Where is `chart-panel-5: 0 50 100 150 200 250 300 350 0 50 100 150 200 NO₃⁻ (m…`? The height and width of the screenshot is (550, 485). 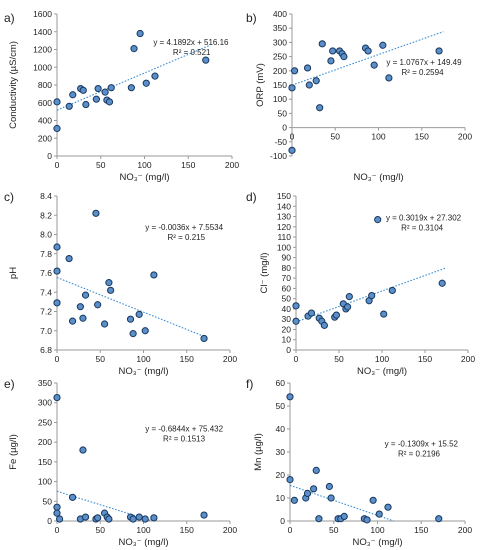 chart-panel-5: 0 50 100 150 200 250 300 350 0 50 100 150 200 NO₃⁻ (m… is located at coordinates (120, 462).